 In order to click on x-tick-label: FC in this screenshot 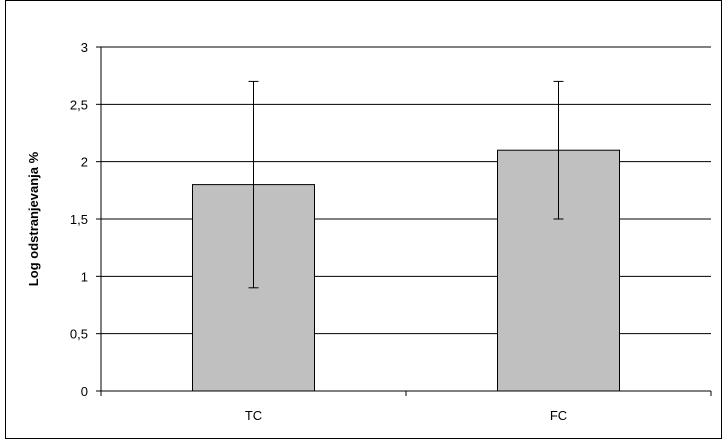, I will do `click(558, 415)`.